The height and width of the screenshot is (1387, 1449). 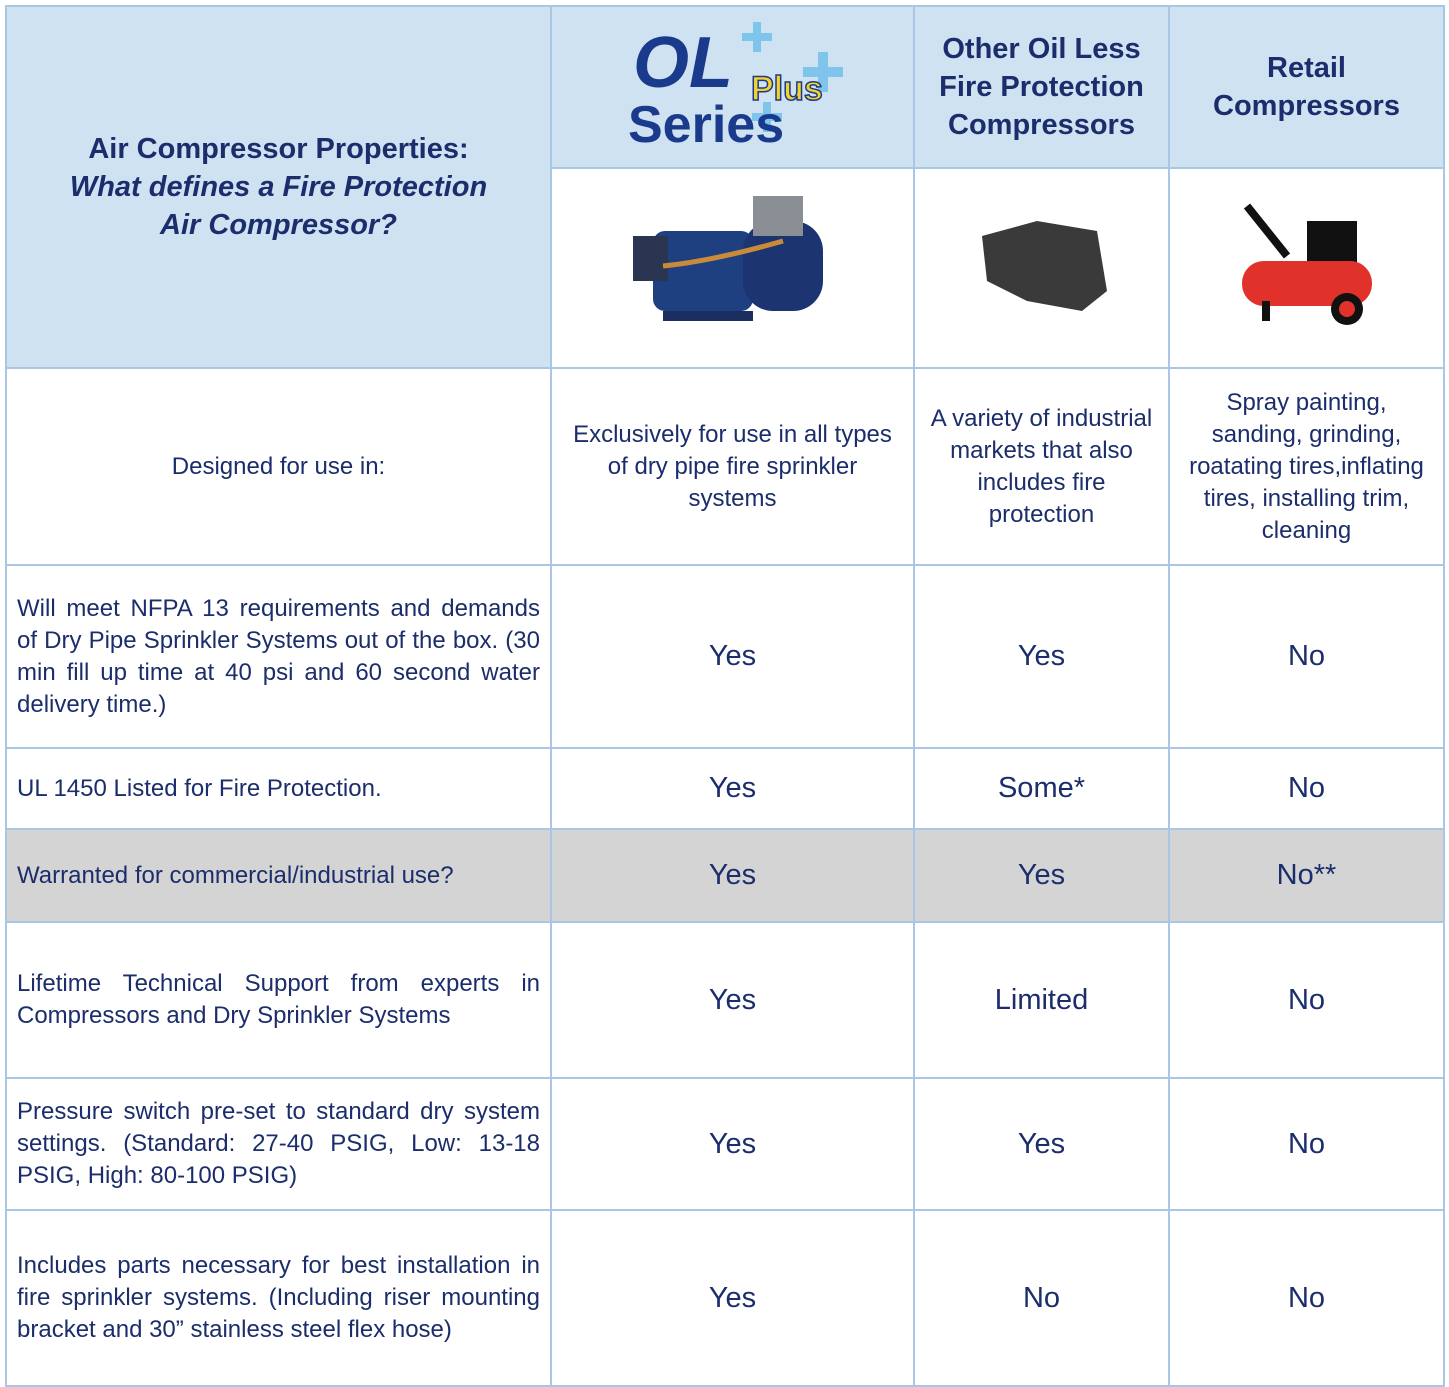 What do you see at coordinates (278, 788) in the screenshot?
I see `property-label: UL 1450 Listed for Fire Protection.` at bounding box center [278, 788].